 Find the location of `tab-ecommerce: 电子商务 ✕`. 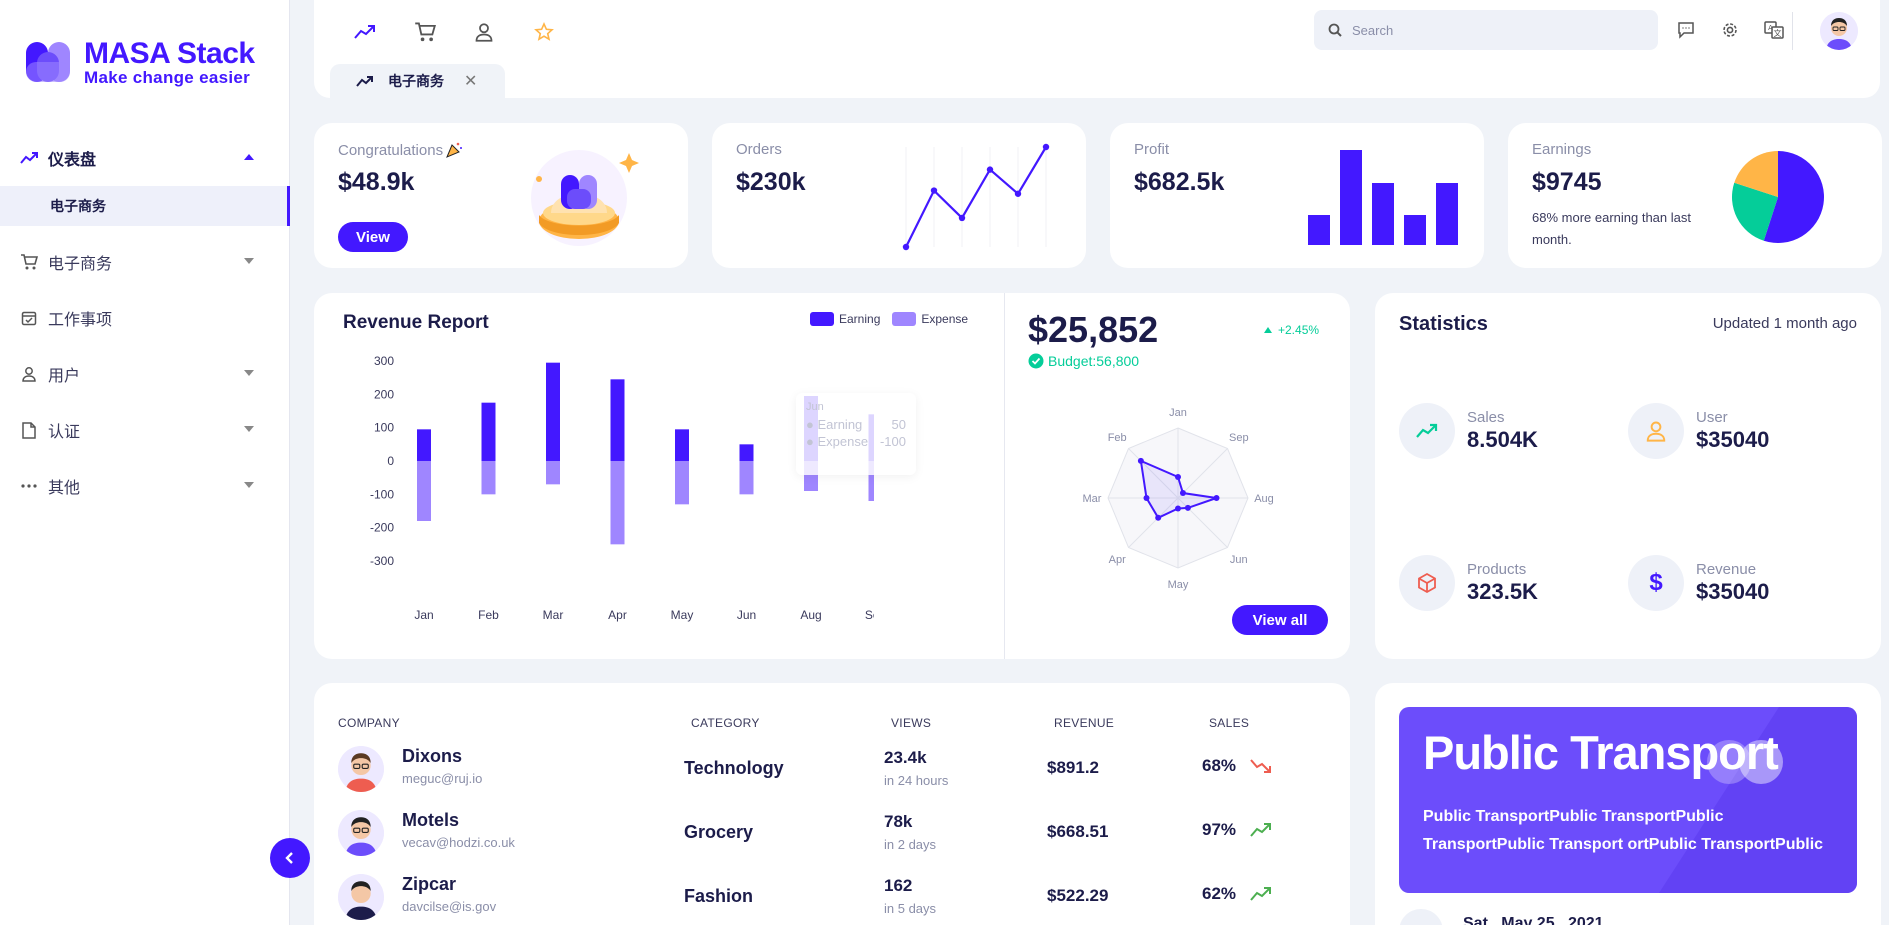

tab-ecommerce: 电子商务 ✕ is located at coordinates (417, 81).